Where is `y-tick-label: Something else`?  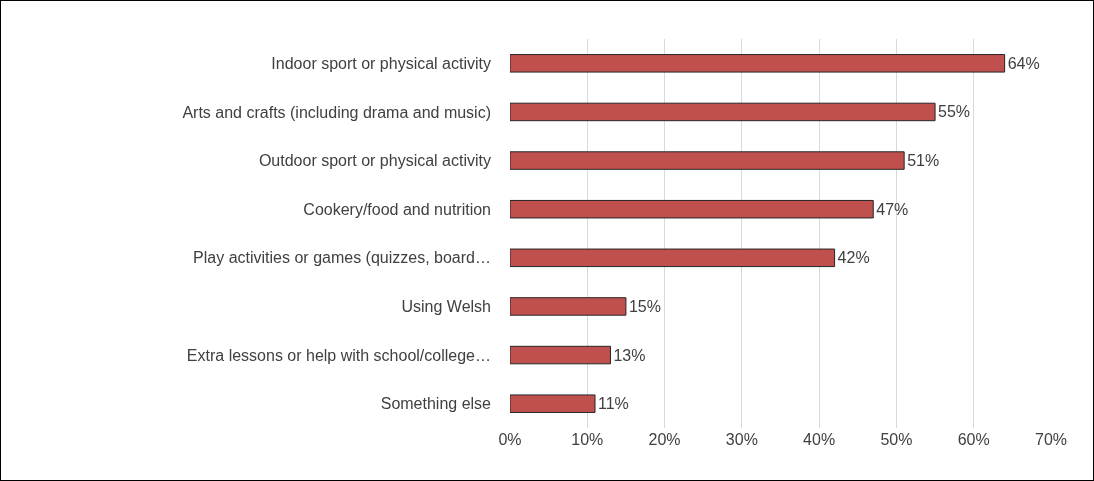
y-tick-label: Something else is located at coordinates (436, 404).